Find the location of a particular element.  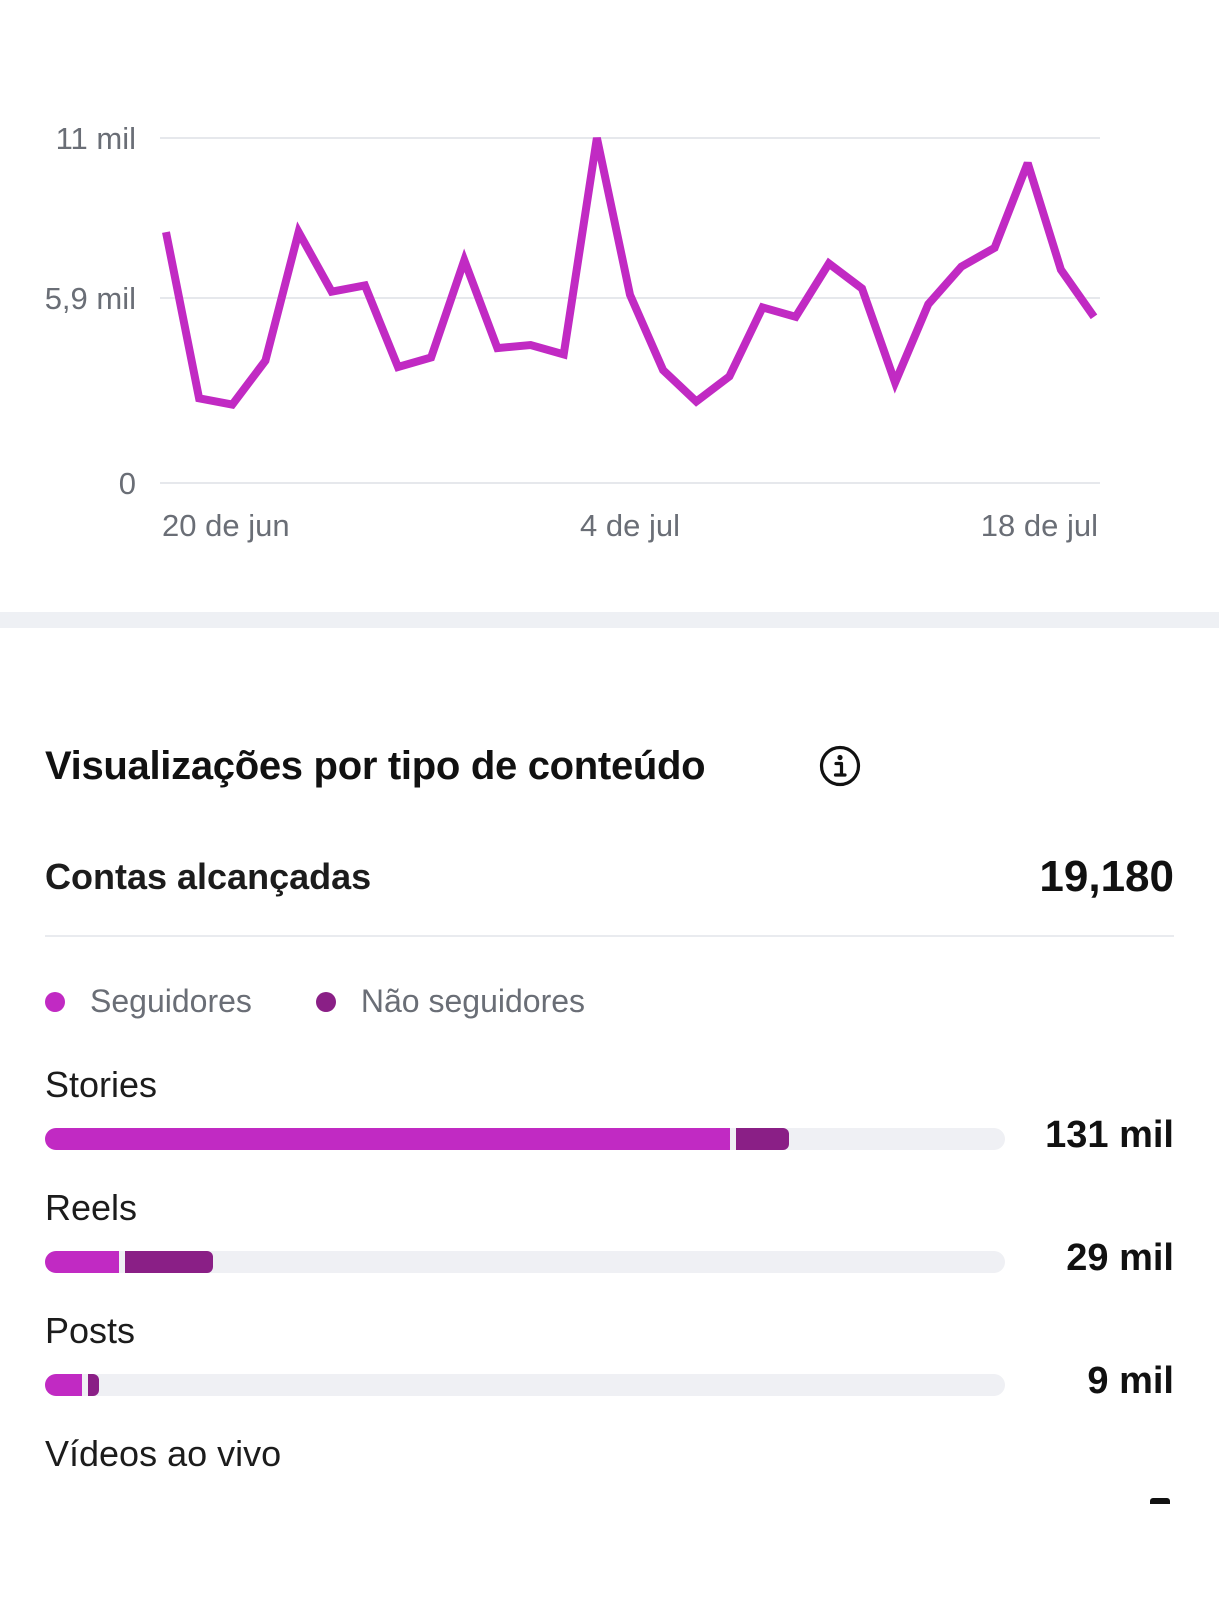

row-value: 29 mil is located at coordinates (1120, 1258).